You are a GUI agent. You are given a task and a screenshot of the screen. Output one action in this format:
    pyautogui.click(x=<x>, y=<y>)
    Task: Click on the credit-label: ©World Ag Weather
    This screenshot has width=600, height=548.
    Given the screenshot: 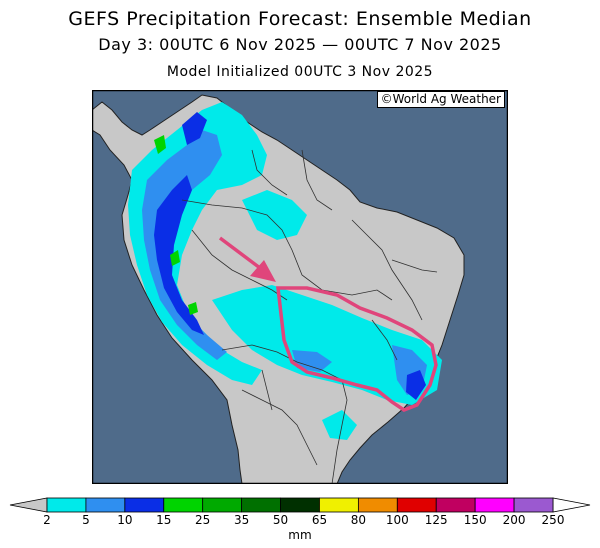 What is the action you would take?
    pyautogui.click(x=440, y=99)
    